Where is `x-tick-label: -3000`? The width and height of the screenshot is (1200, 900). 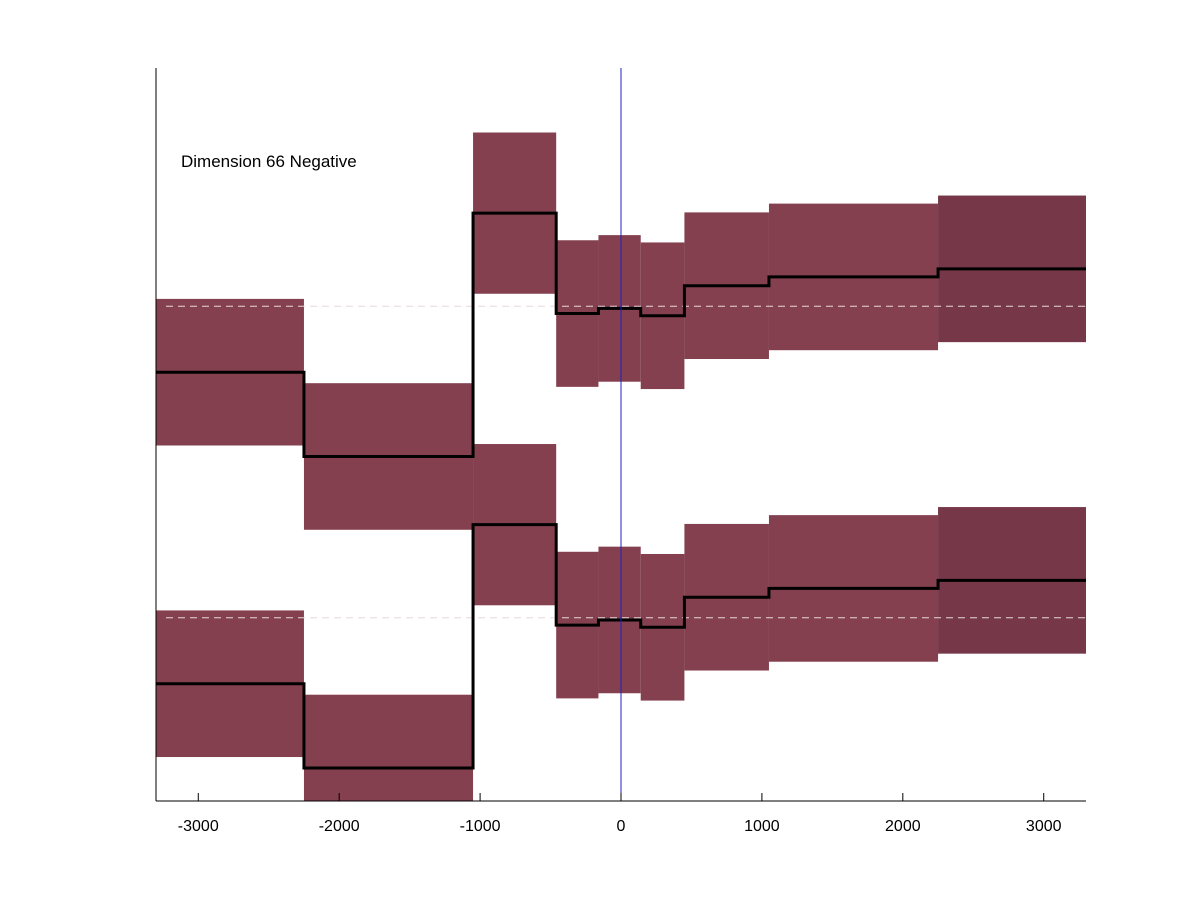
x-tick-label: -3000 is located at coordinates (198, 826).